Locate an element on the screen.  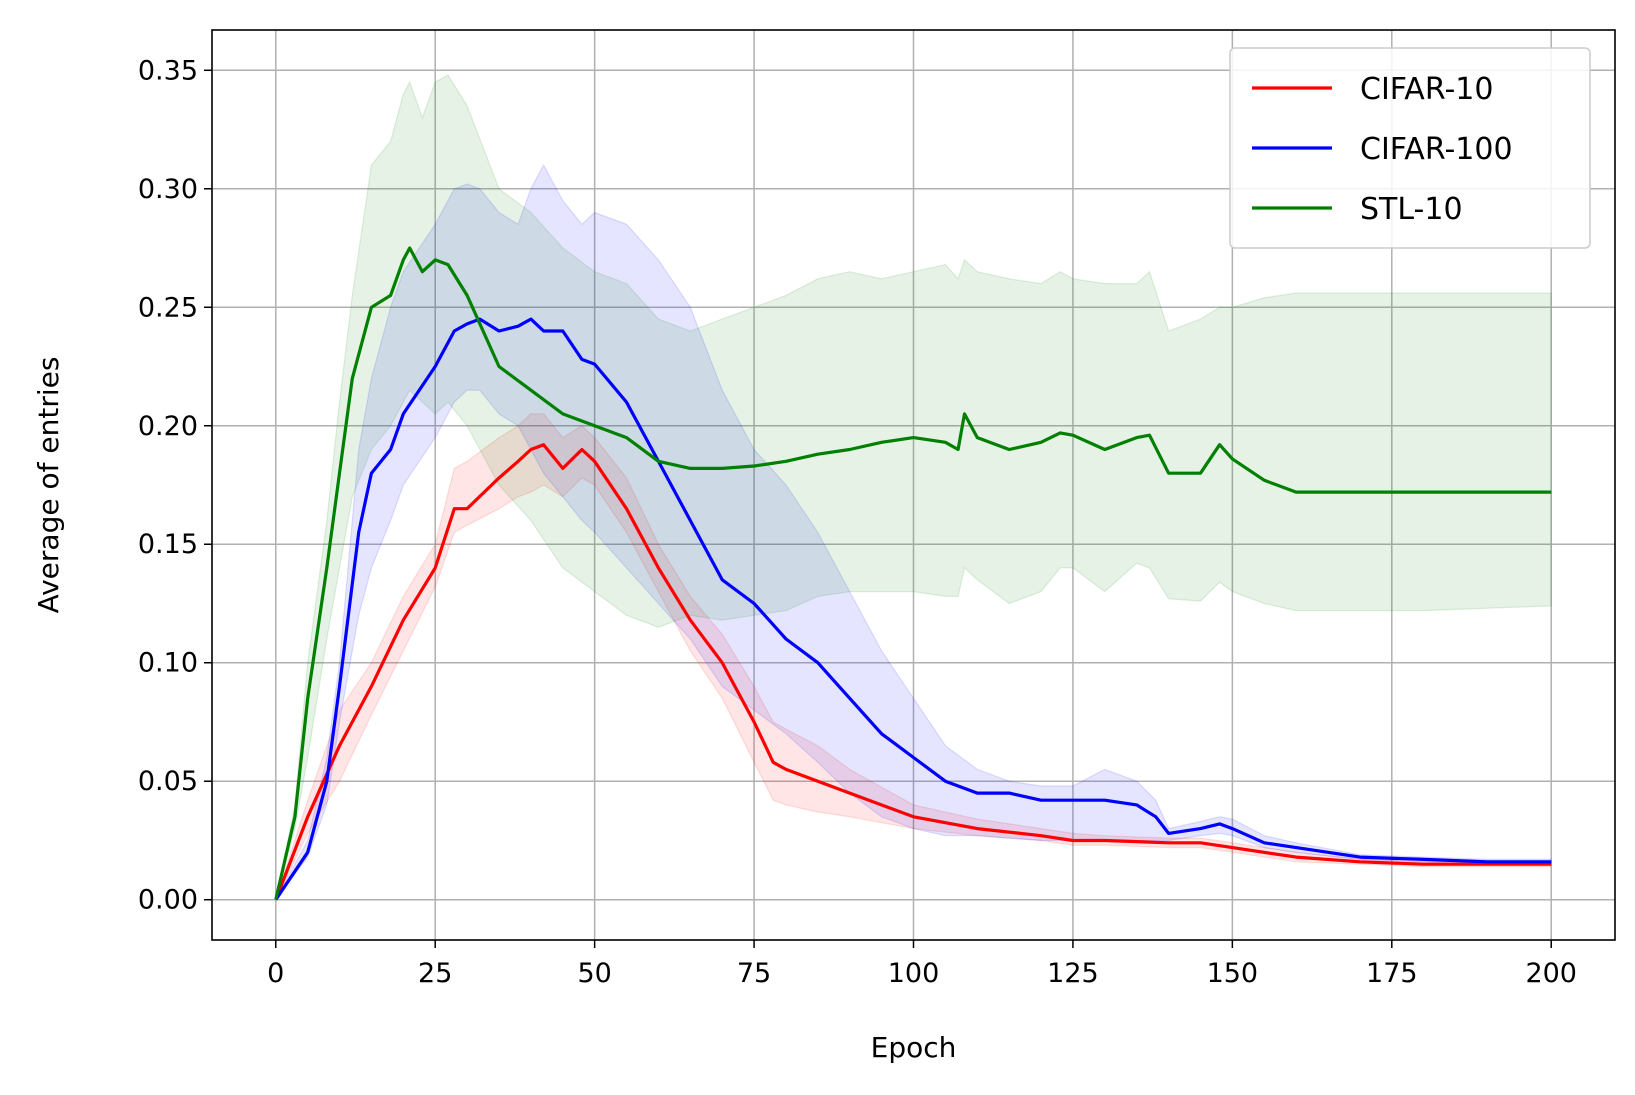
y-tick-label: 0.25 is located at coordinates (168, 307).